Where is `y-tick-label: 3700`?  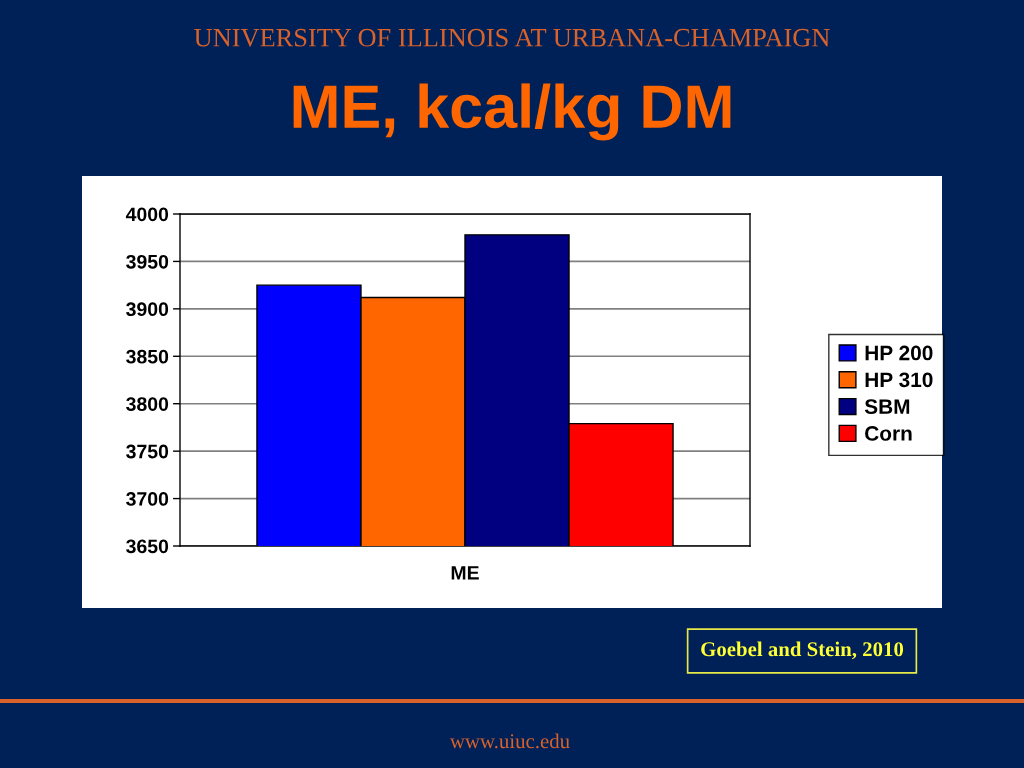 y-tick-label: 3700 is located at coordinates (147, 499).